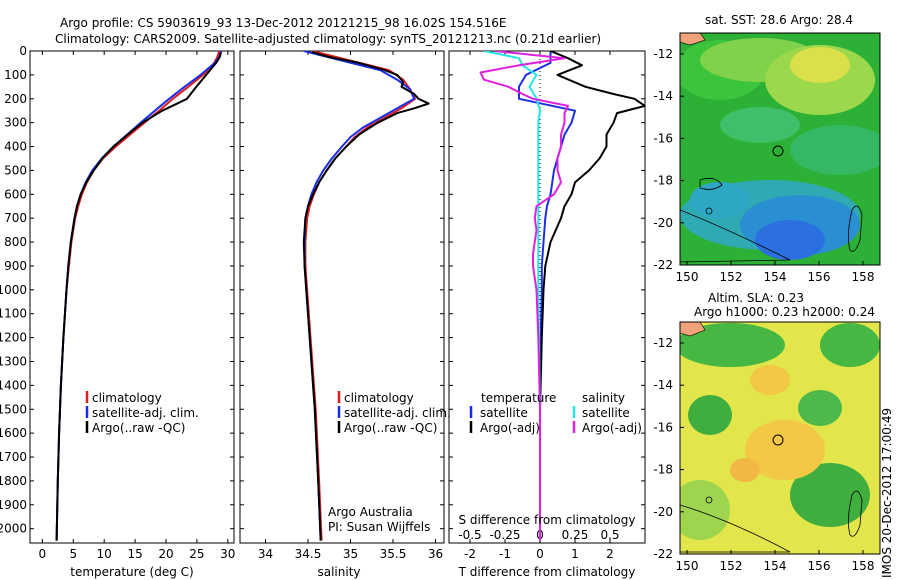 The width and height of the screenshot is (900, 580). I want to click on series-line-s-argo-adj-, so click(524, 296).